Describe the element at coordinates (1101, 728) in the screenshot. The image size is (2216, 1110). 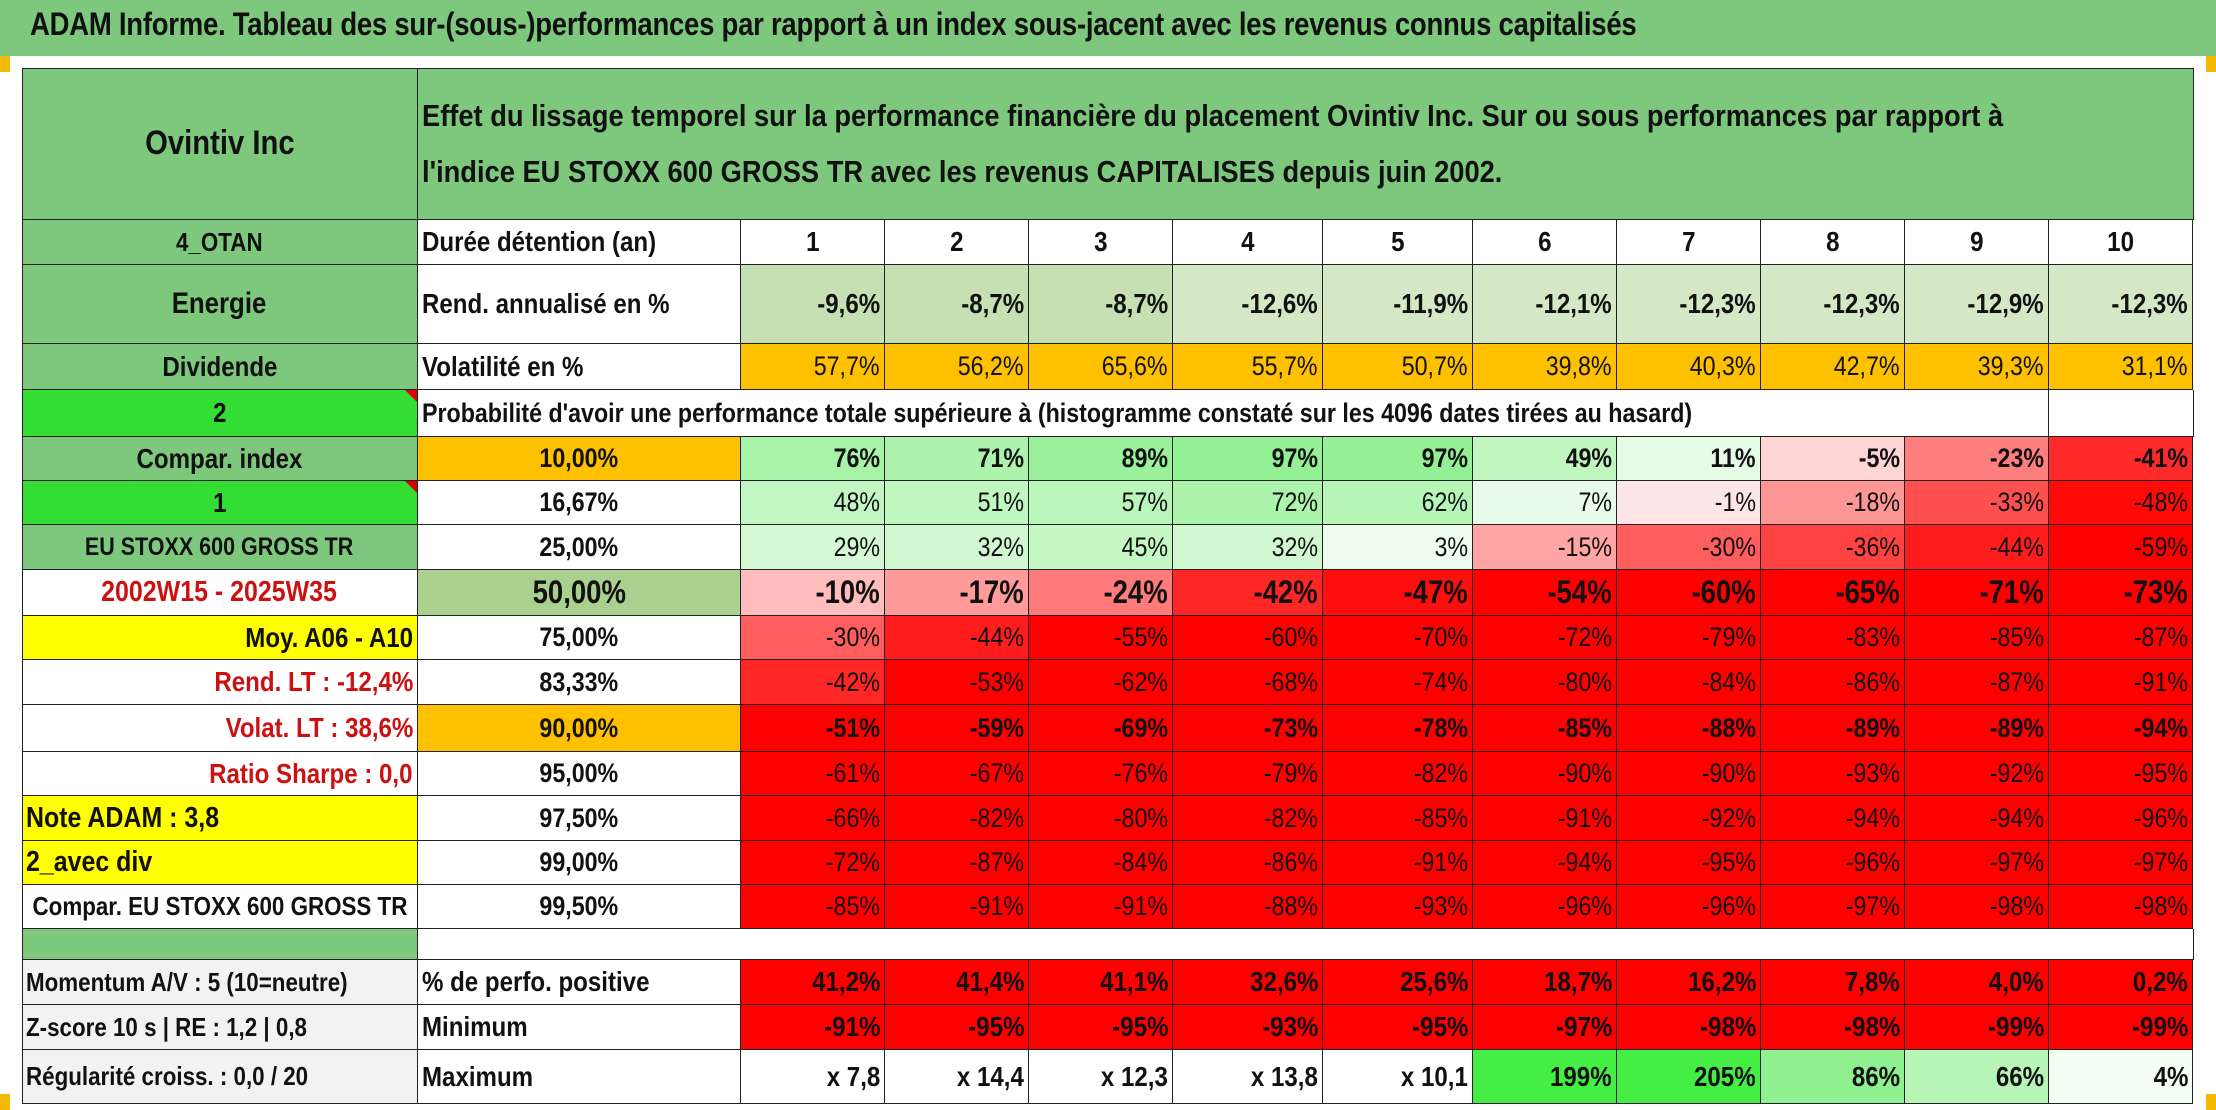
I see `quantile-cell: -69%` at that location.